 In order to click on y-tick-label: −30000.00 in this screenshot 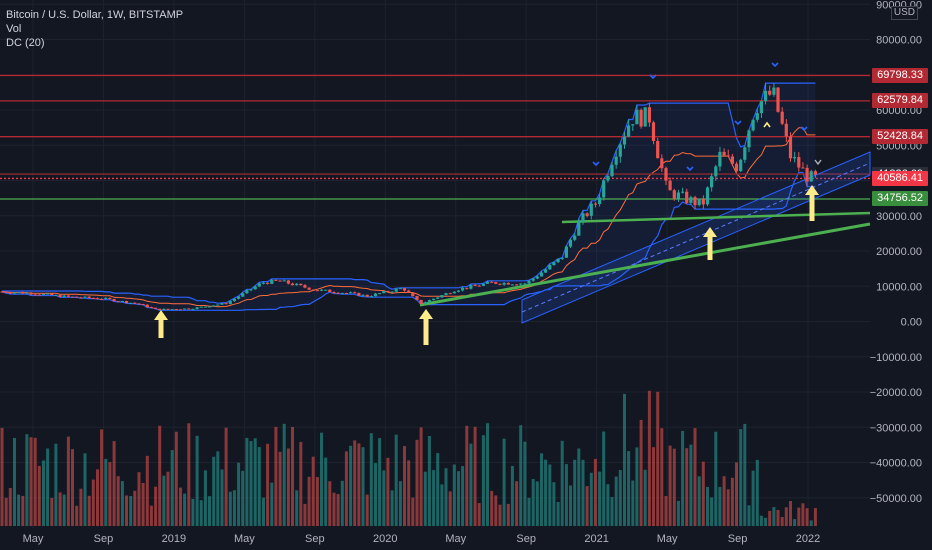, I will do `click(896, 428)`.